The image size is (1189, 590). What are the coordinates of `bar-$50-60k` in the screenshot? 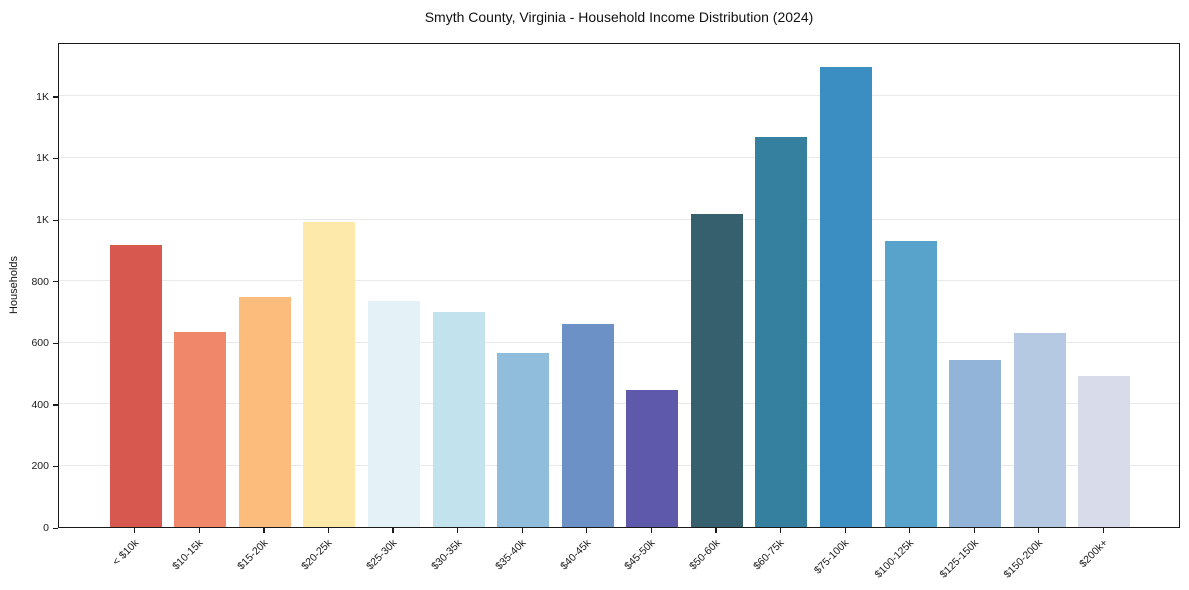 It's located at (716, 370).